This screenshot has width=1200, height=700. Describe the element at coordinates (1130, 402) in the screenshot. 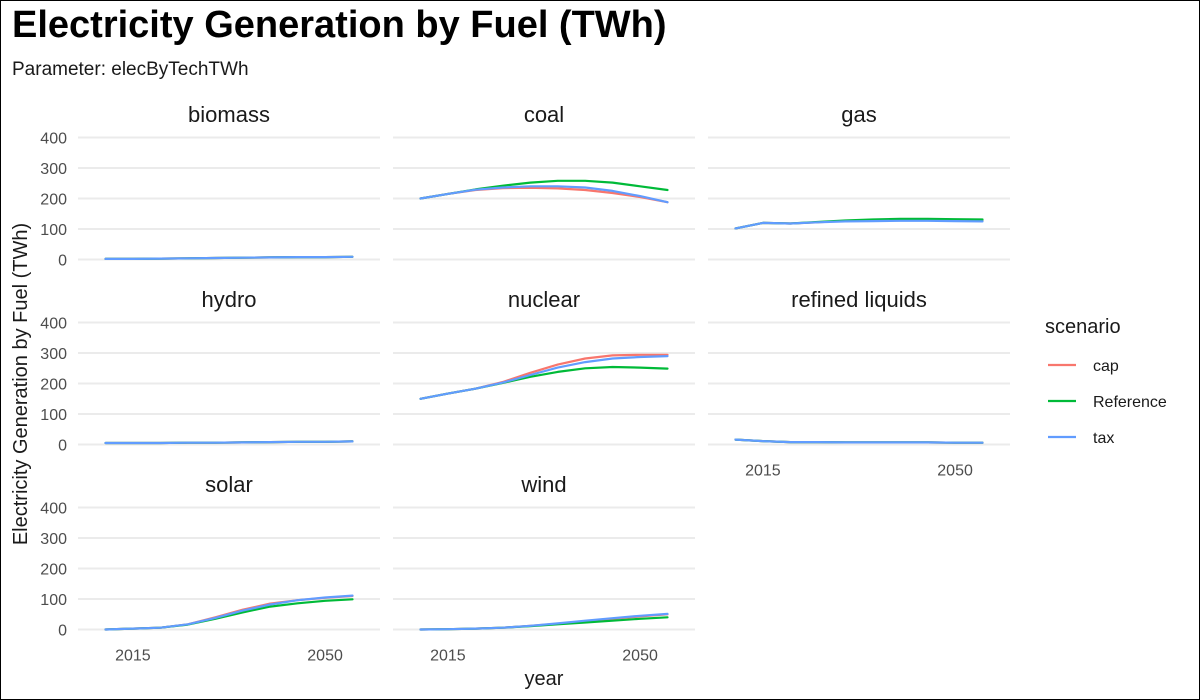

I see `legend-label-reference: Reference` at that location.